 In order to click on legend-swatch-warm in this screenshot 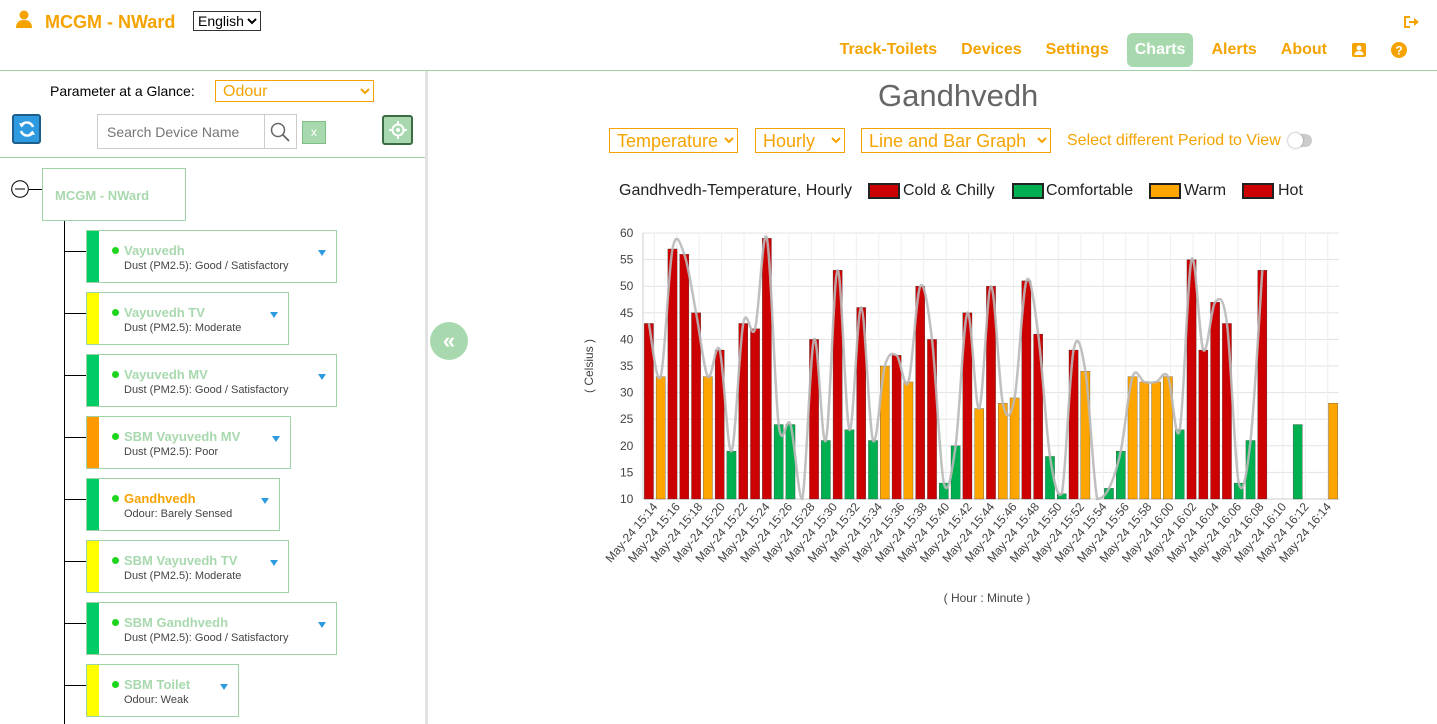, I will do `click(1165, 191)`.